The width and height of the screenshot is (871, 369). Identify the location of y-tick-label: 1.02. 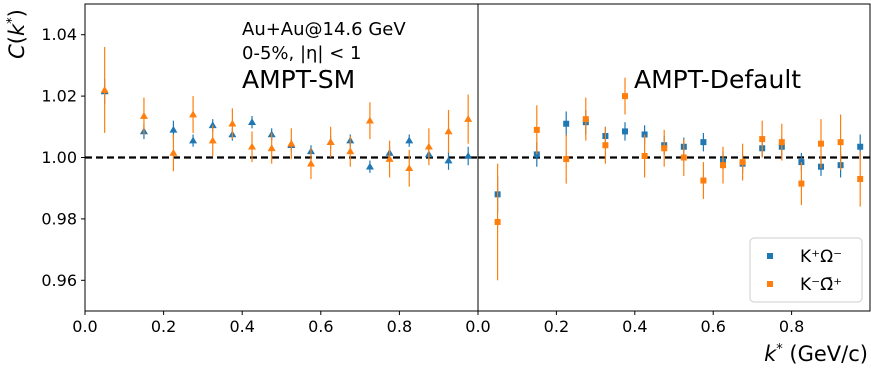
(59, 96).